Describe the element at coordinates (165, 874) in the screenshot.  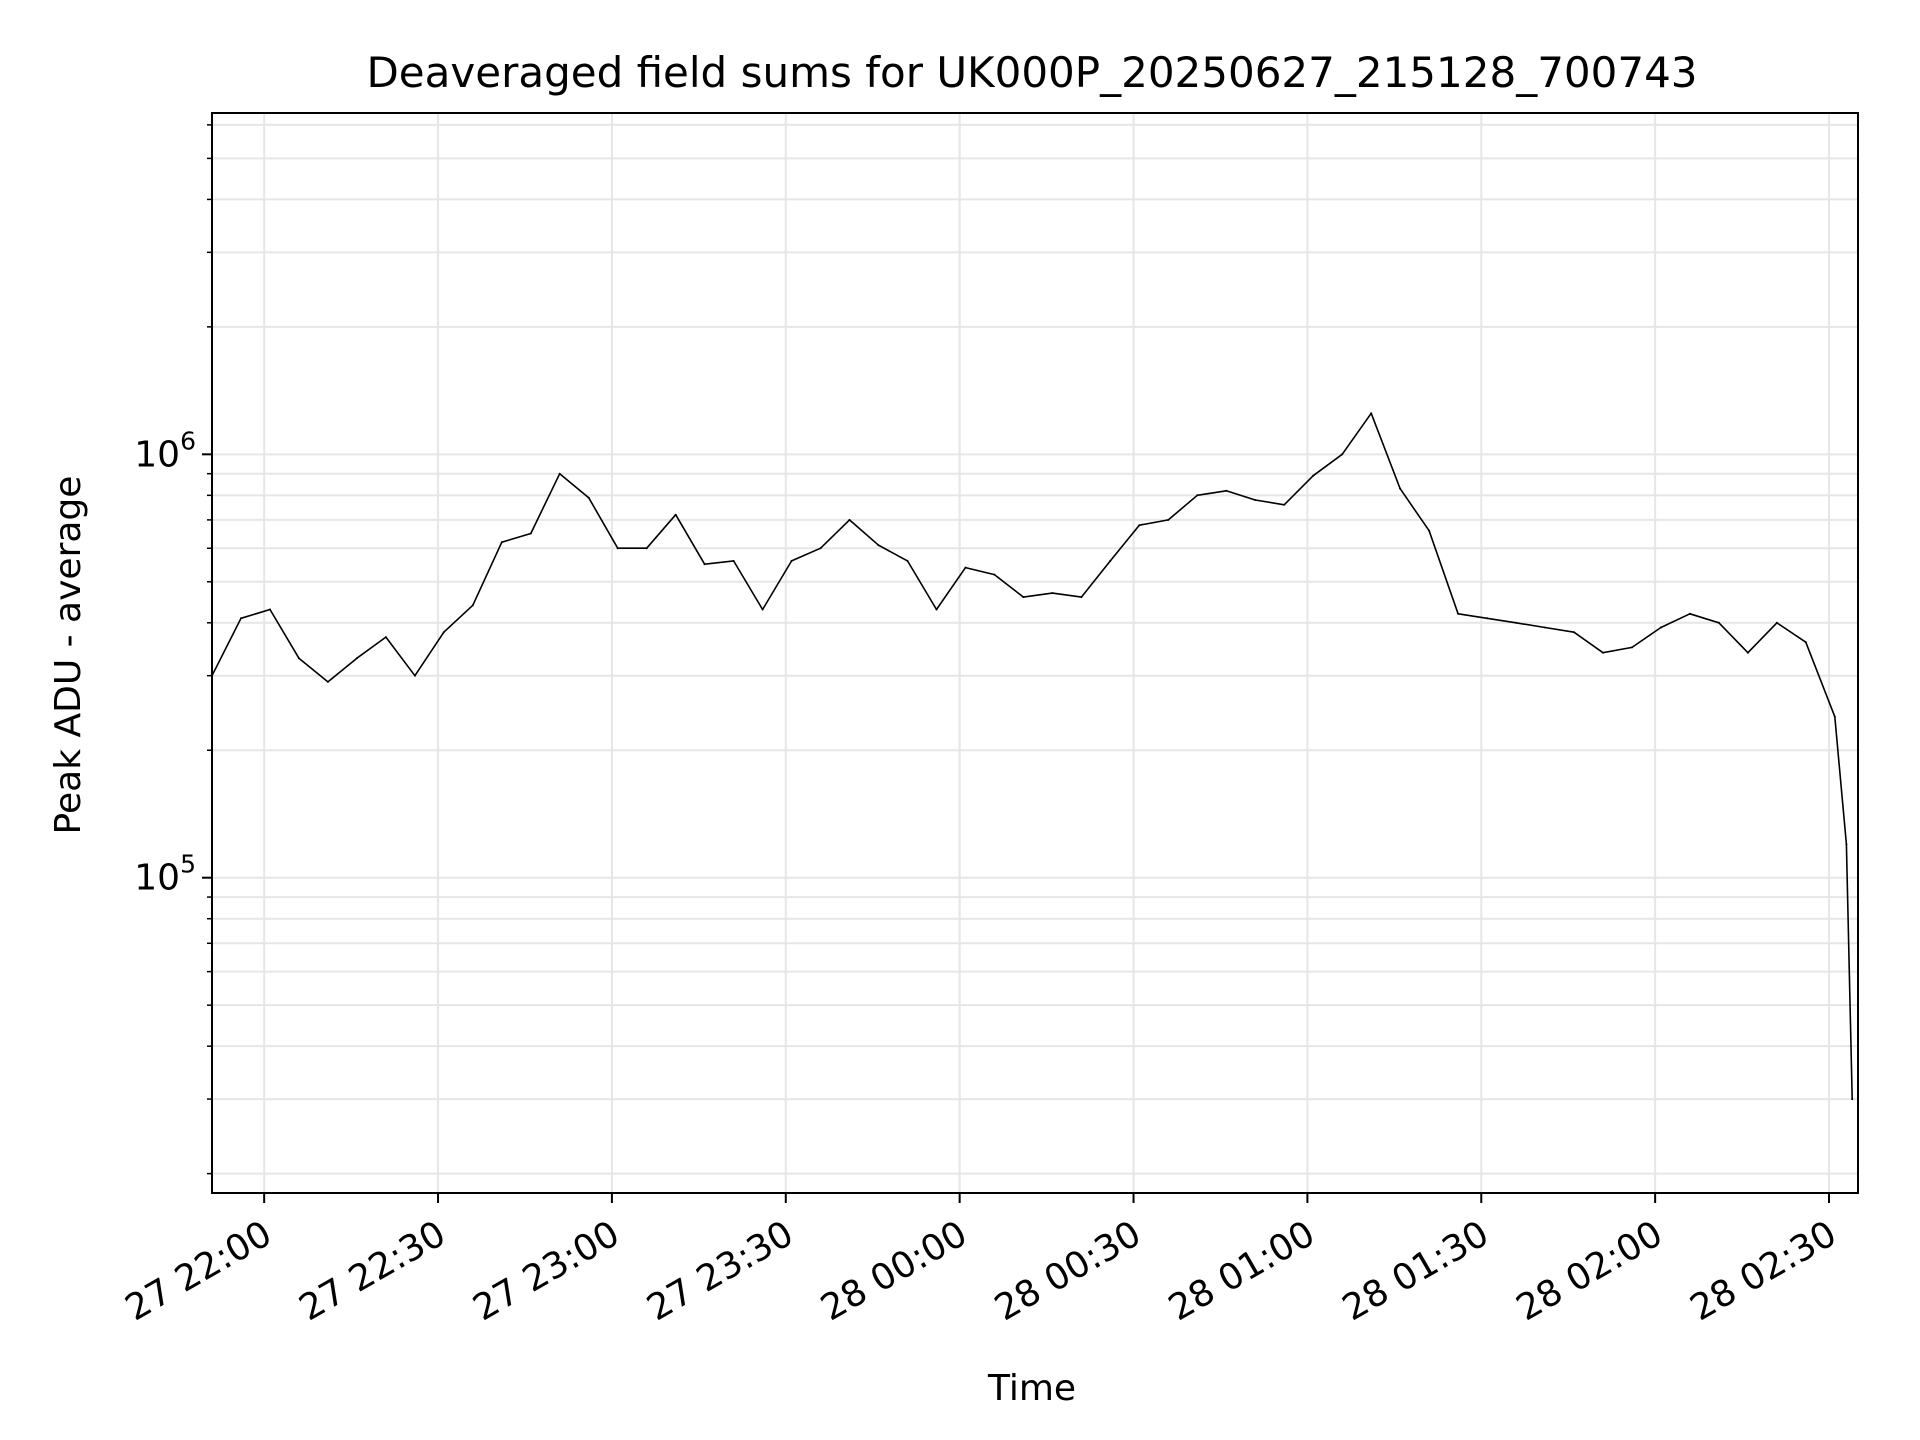
I see `y-tick-label: 10⁵` at that location.